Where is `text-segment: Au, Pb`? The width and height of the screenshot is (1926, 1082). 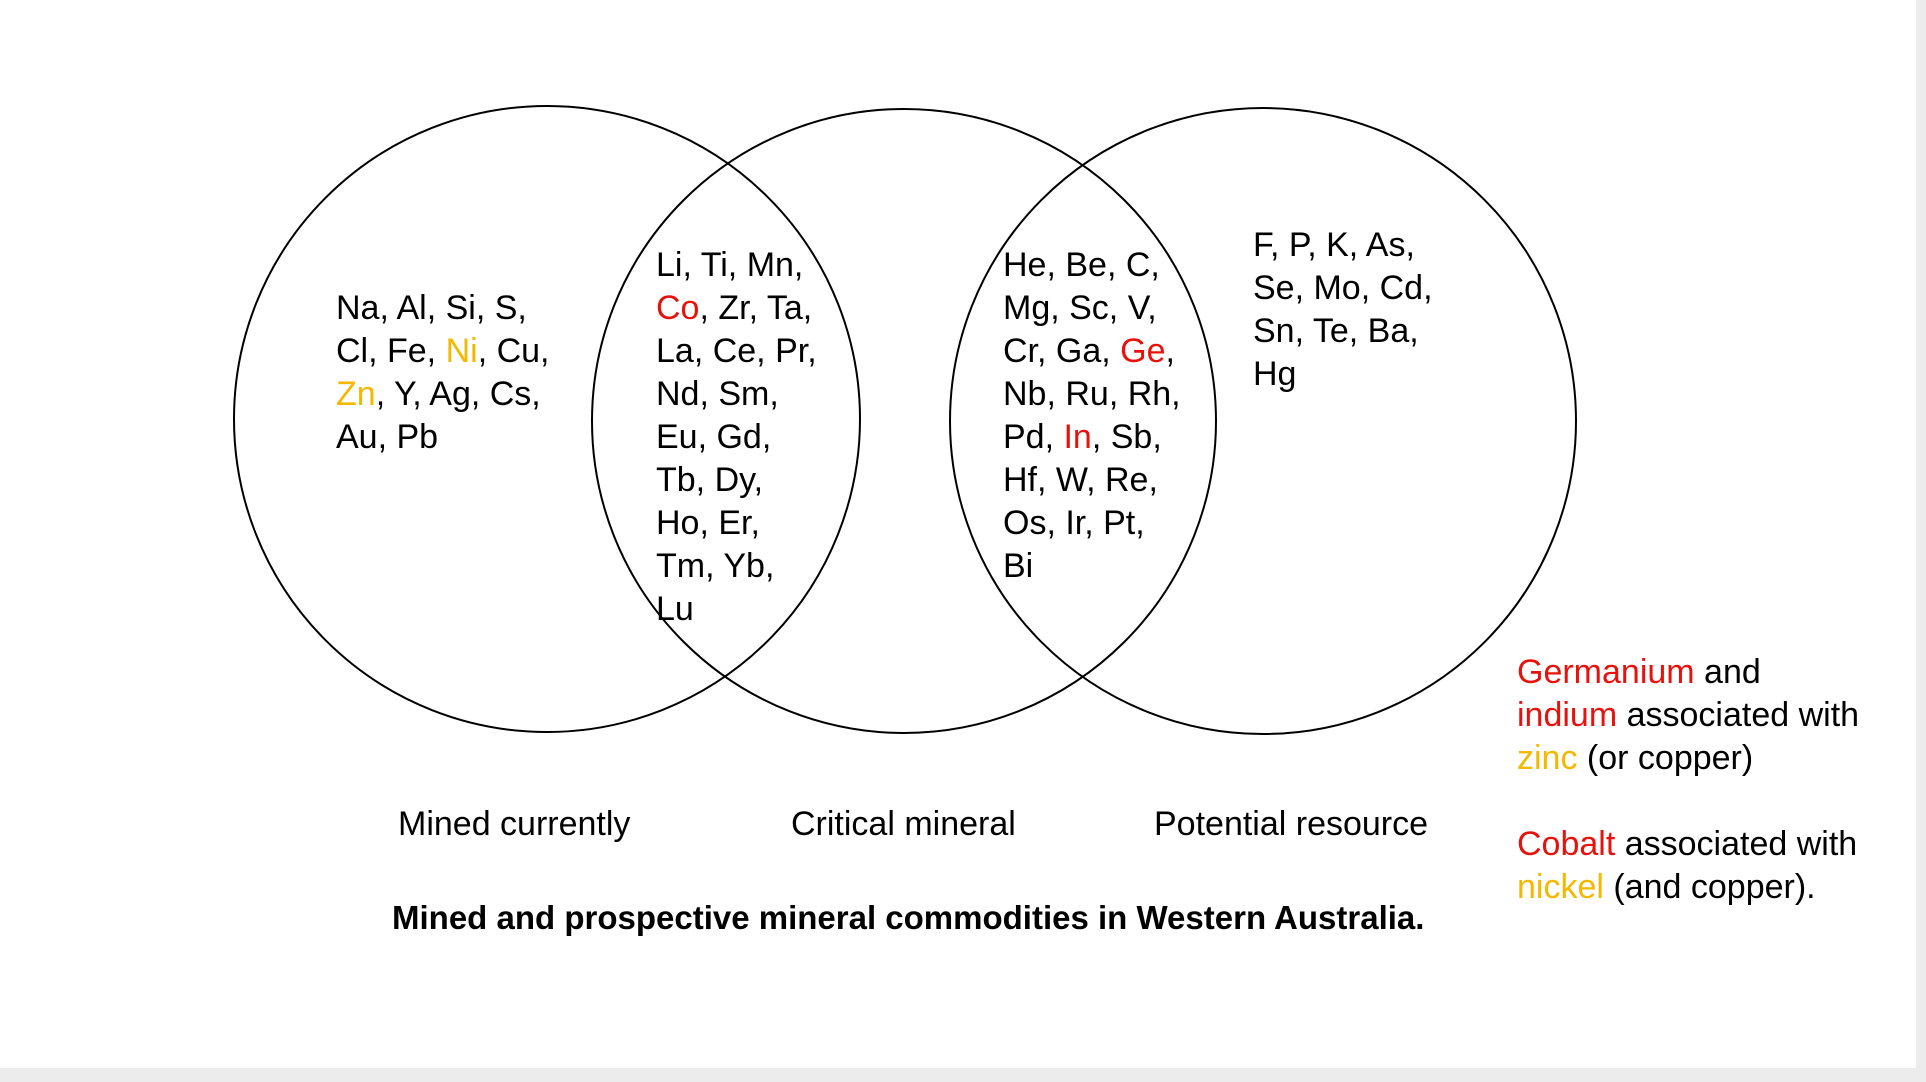 text-segment: Au, Pb is located at coordinates (387, 437).